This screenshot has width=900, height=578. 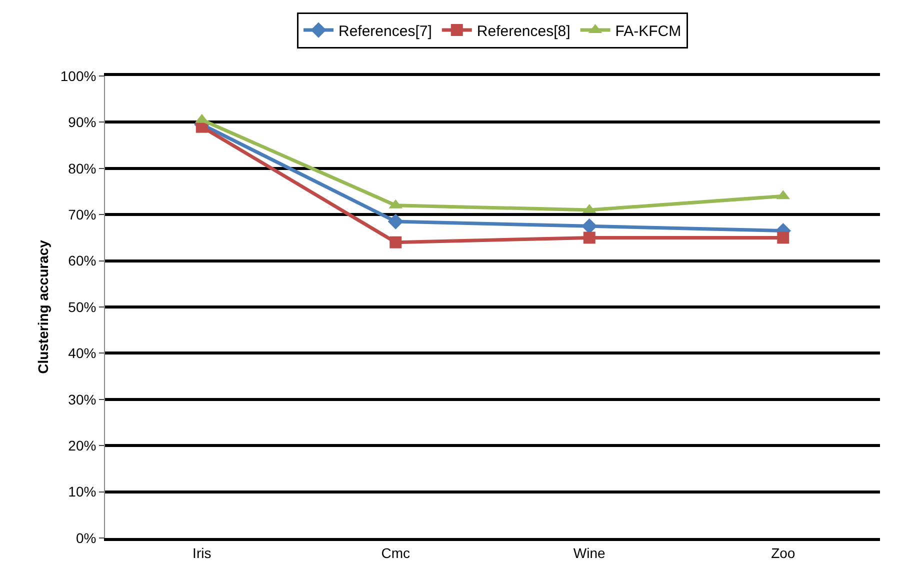 What do you see at coordinates (82, 353) in the screenshot?
I see `y-tick-label: 40%` at bounding box center [82, 353].